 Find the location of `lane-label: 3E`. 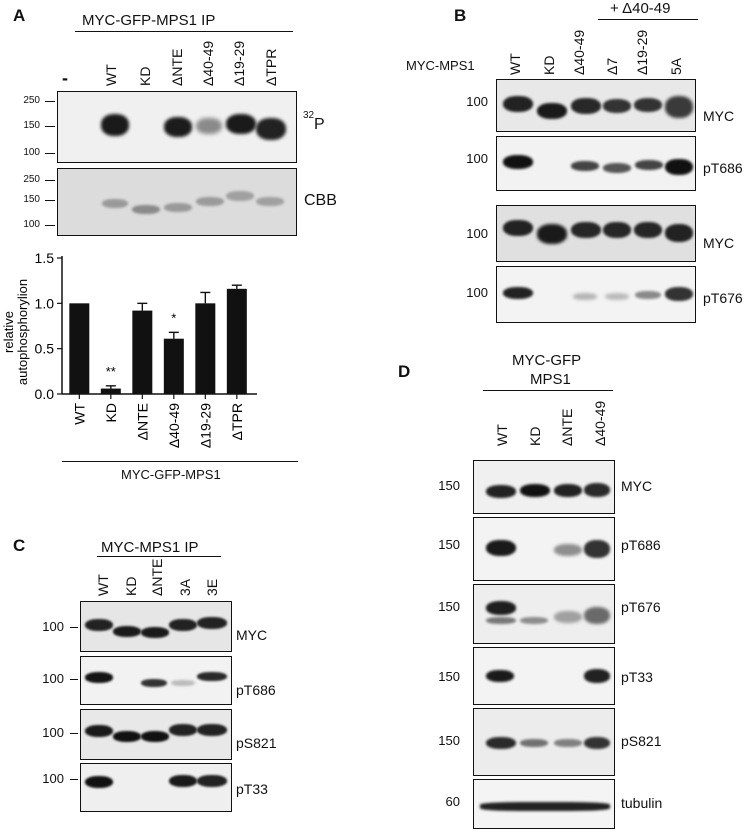

lane-label: 3E is located at coordinates (212, 587).